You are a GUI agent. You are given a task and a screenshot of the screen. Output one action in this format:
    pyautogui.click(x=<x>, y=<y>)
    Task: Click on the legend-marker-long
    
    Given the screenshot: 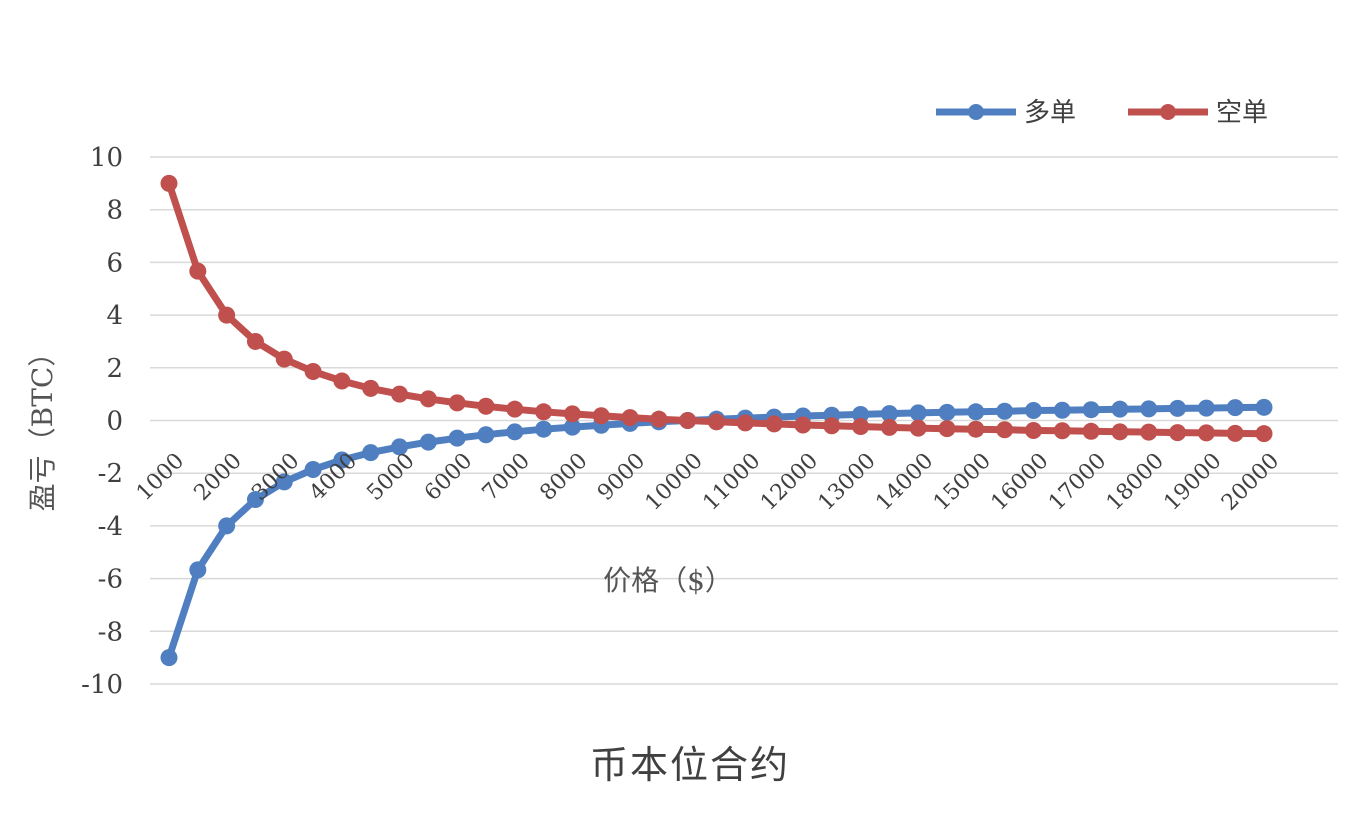 What is the action you would take?
    pyautogui.click(x=976, y=112)
    